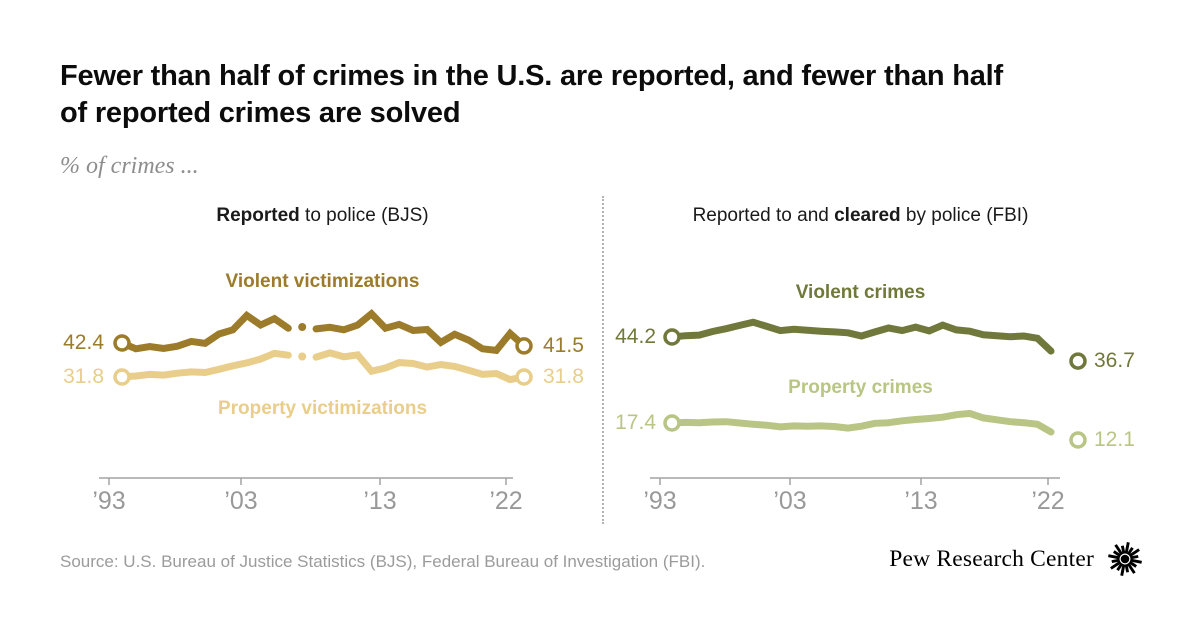  Describe the element at coordinates (860, 292) in the screenshot. I see `violent-crimes-label: Violent crimes` at that location.